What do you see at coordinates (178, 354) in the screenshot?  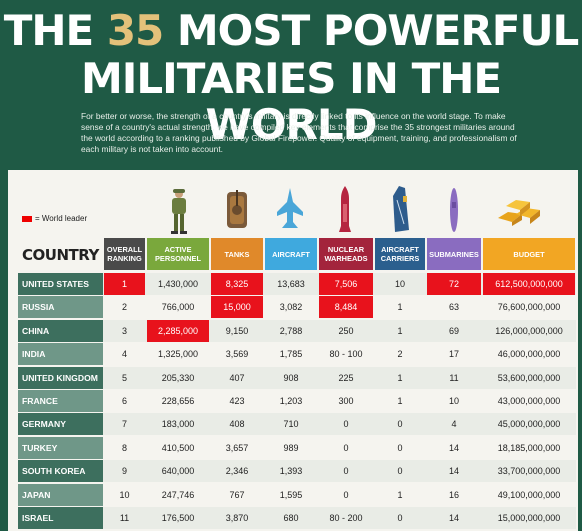 I see `cell-active-personnel: 1,325,000` at bounding box center [178, 354].